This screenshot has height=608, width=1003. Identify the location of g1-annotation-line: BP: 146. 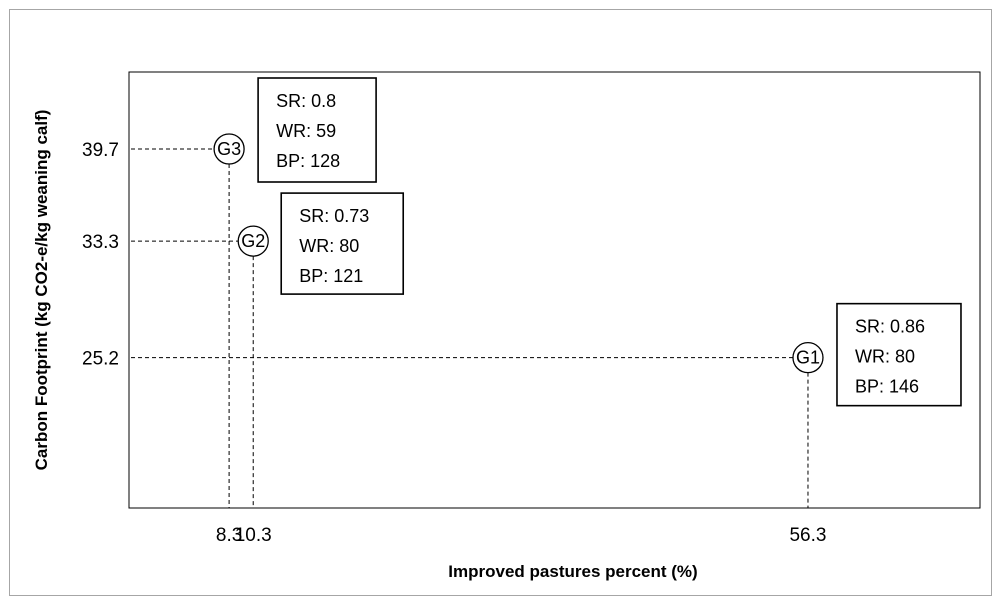
(887, 387).